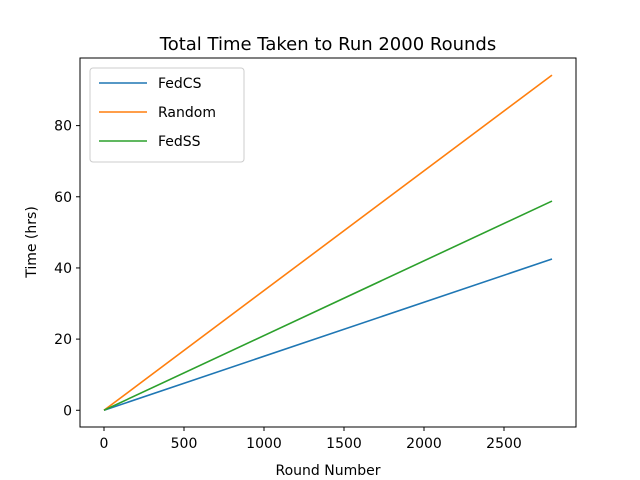  I want to click on y-axis-ticks: 0 20 40 60 80, so click(67, 269).